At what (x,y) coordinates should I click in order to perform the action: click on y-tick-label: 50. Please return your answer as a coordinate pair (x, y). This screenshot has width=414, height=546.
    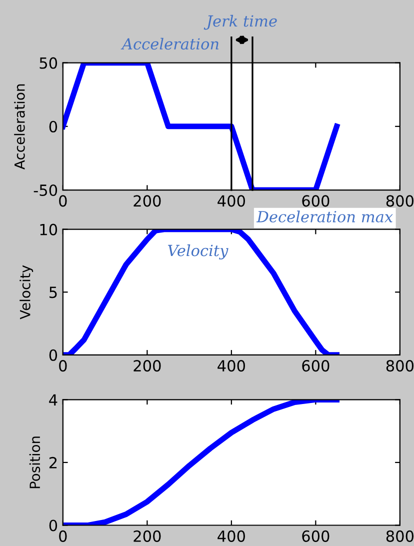
    Looking at the image, I should click on (49, 63).